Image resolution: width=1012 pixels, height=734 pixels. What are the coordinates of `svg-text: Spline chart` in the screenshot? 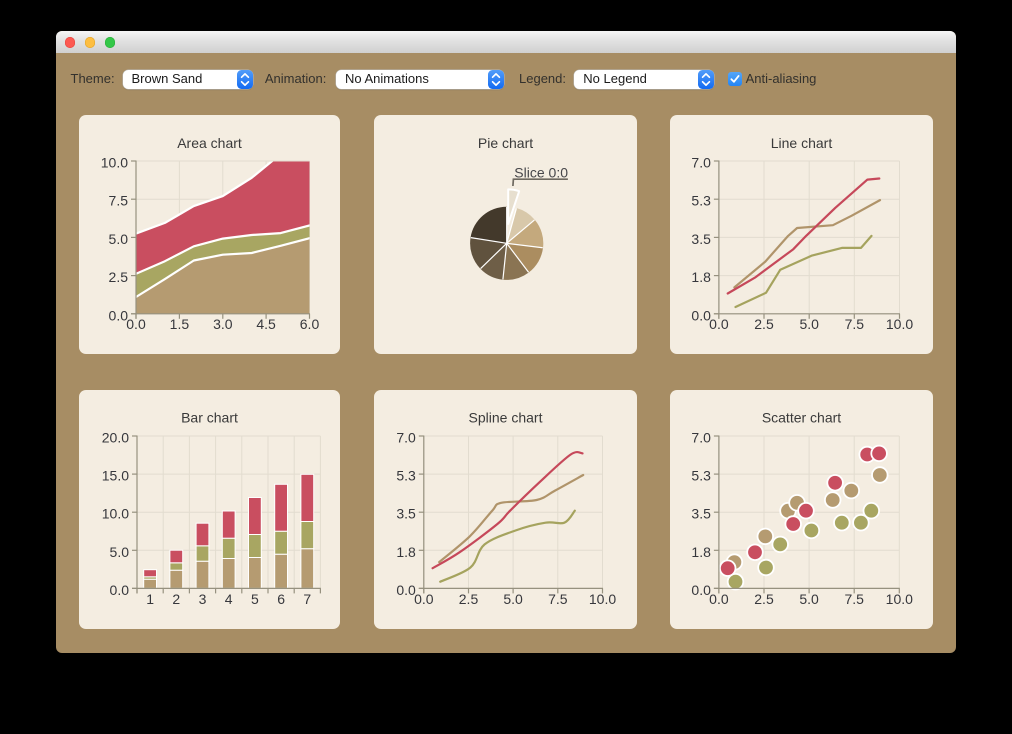 It's located at (506, 418).